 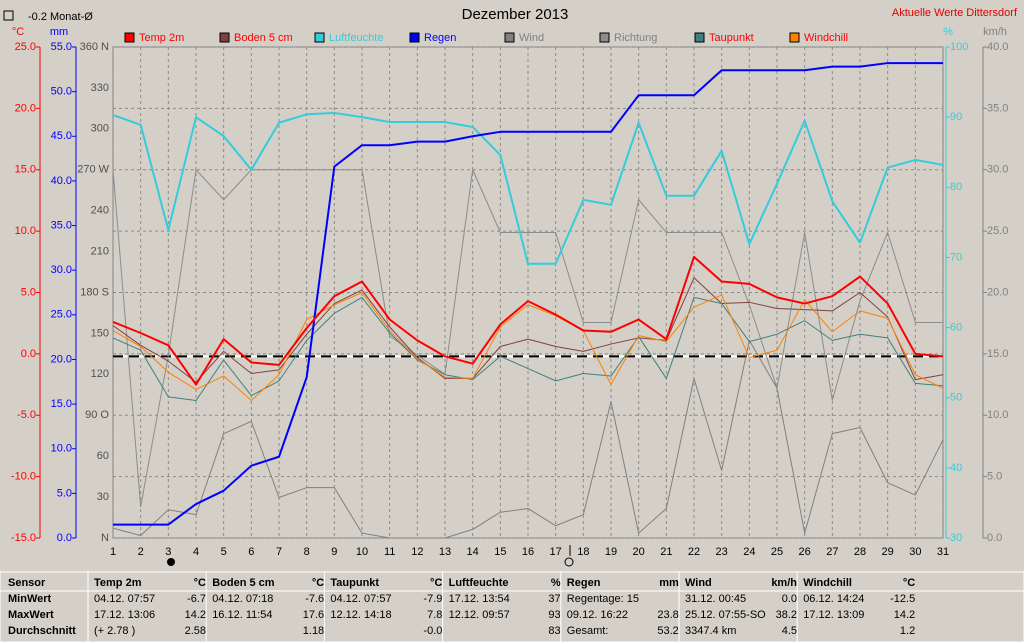 What do you see at coordinates (307, 552) in the screenshot?
I see `x-tick-label: 8` at bounding box center [307, 552].